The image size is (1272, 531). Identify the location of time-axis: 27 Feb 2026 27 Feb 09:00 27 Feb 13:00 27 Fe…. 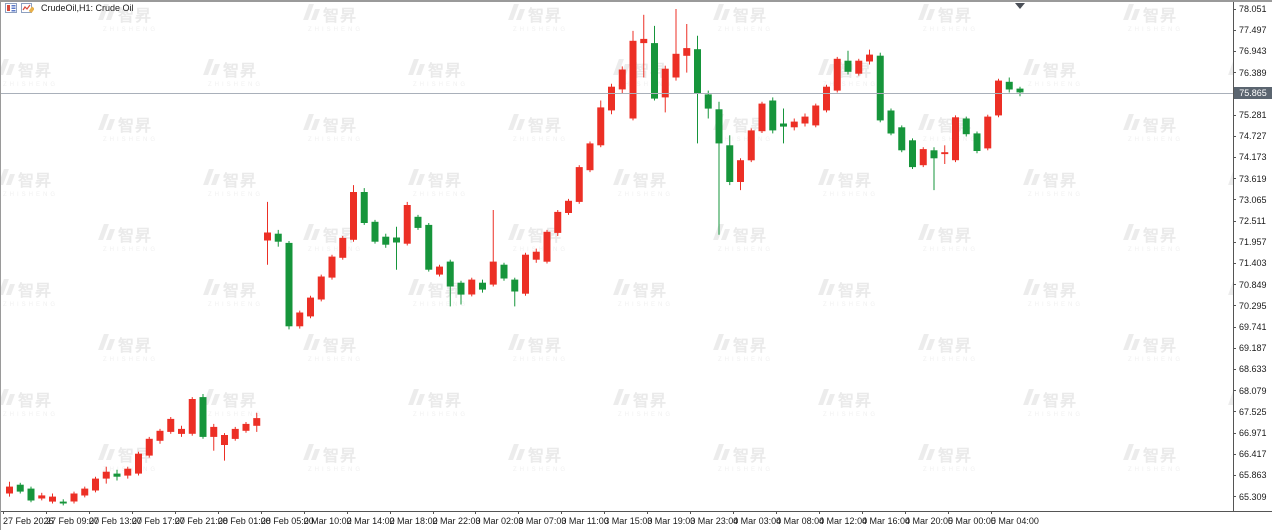
(636, 521).